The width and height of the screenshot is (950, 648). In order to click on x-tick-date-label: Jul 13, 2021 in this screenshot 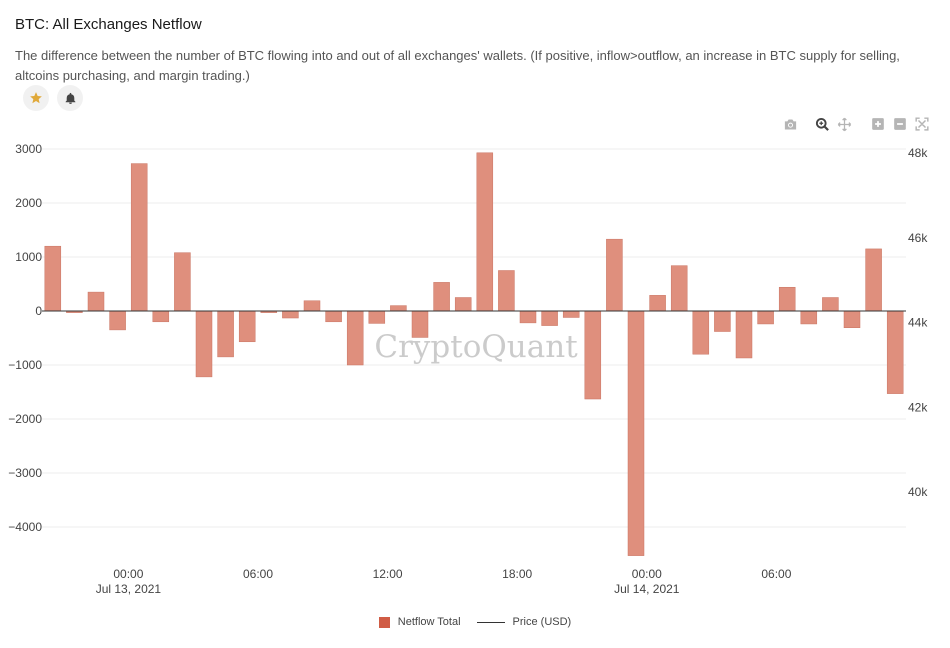, I will do `click(129, 589)`.